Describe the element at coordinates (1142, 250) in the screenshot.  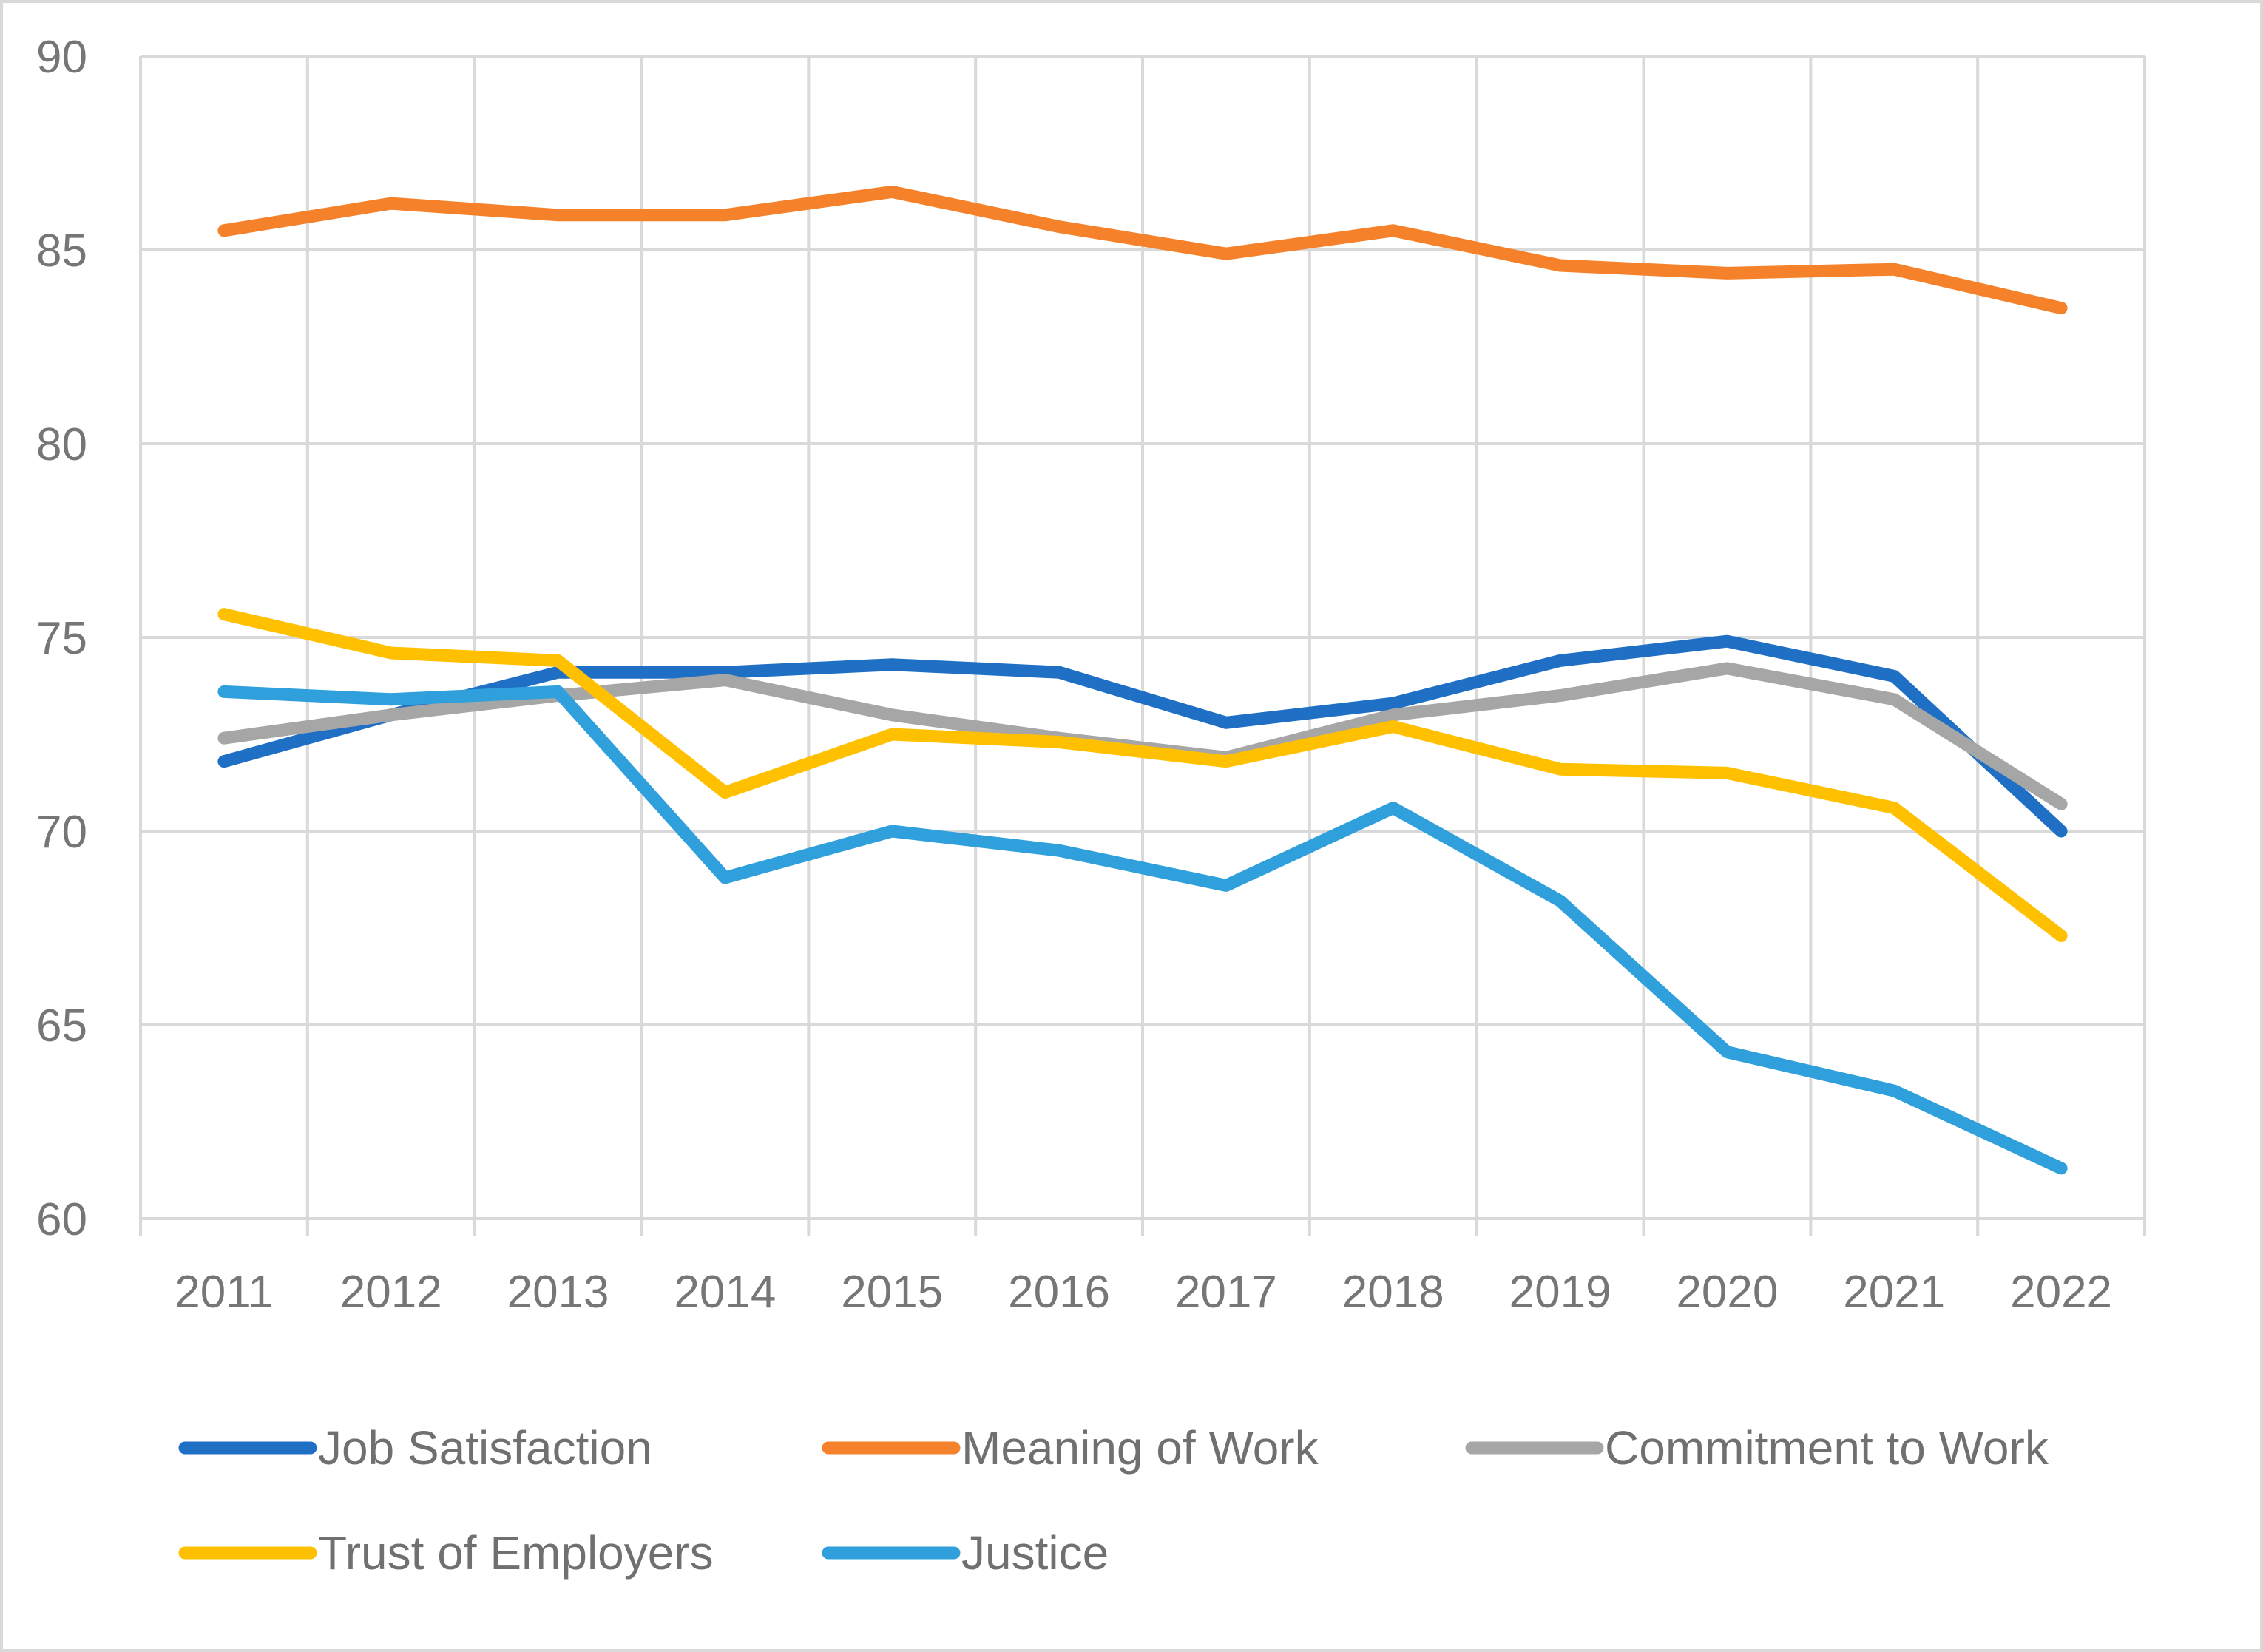
I see `series-line-meaning-of-work` at that location.